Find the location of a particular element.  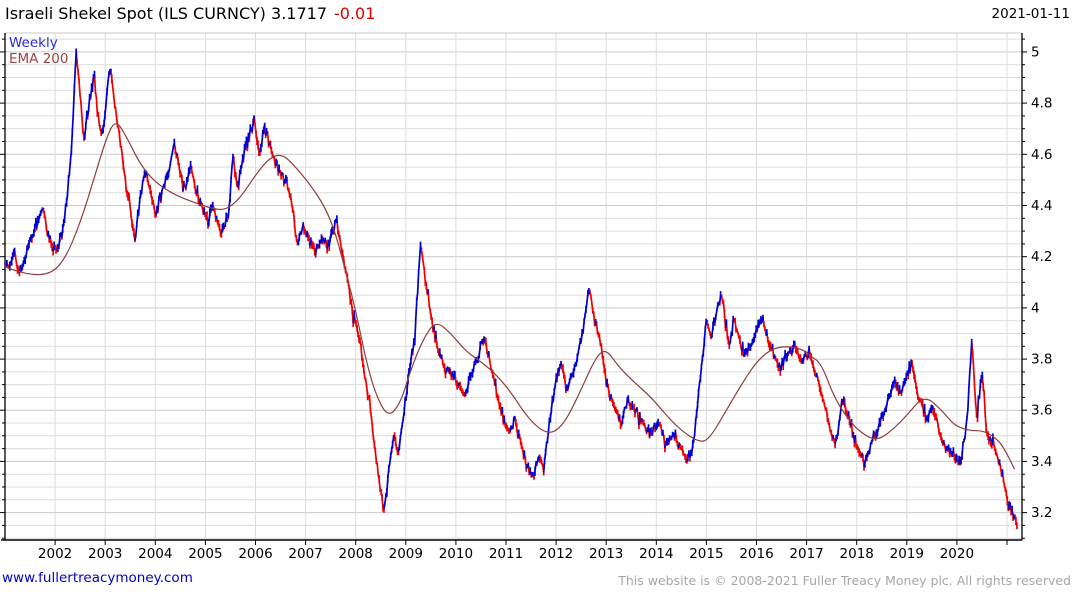

x-axis-label: 2002 is located at coordinates (55, 554).